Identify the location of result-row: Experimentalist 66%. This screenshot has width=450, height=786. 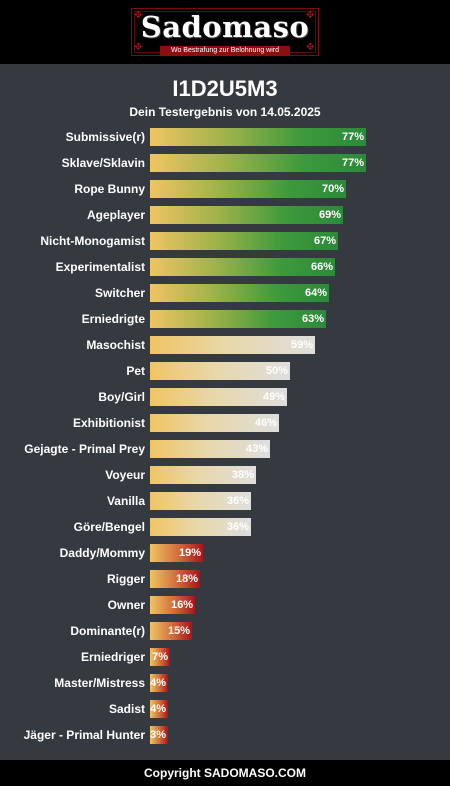
(225, 267).